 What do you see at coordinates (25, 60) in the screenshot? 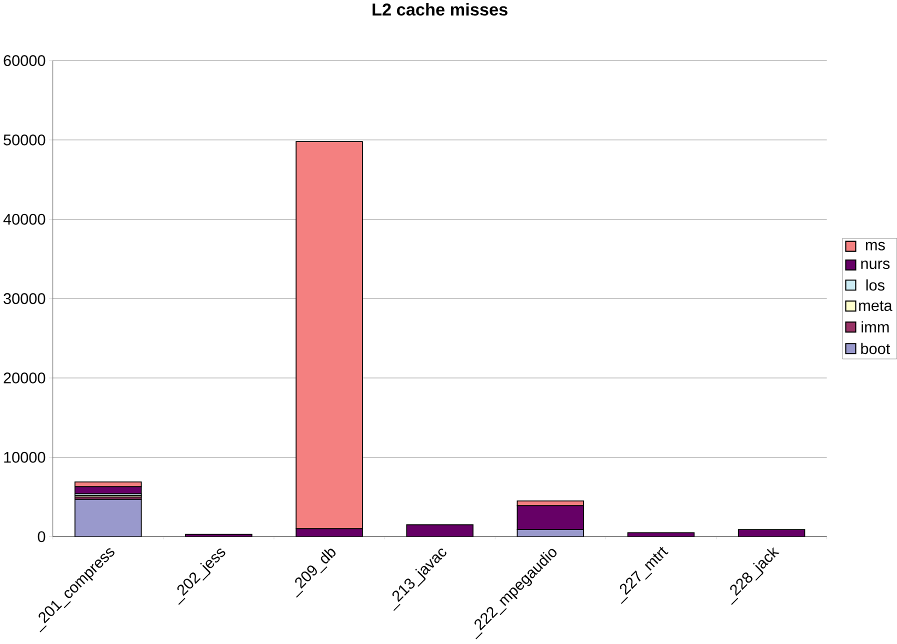
I see `y-tick-label: 60000` at bounding box center [25, 60].